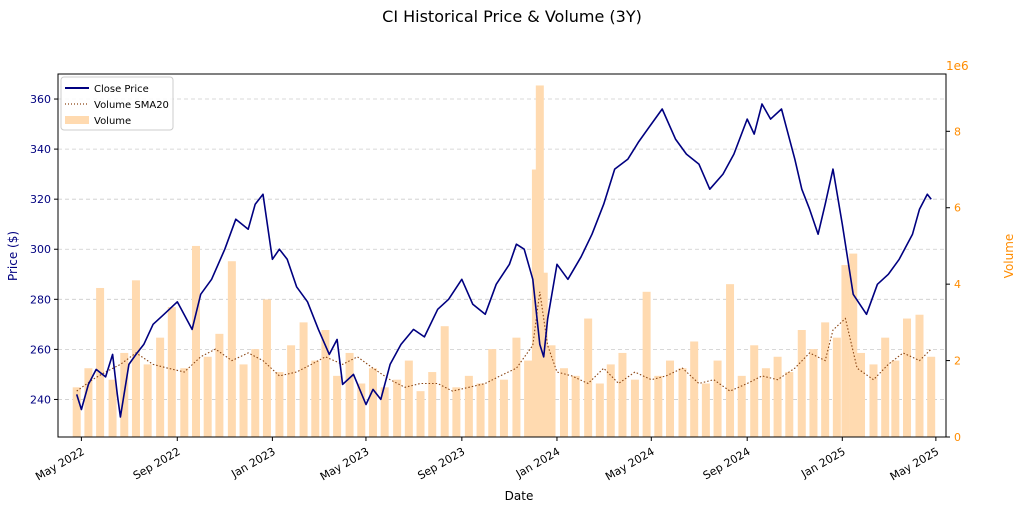 The image size is (1024, 515). I want to click on y2-tick-label: 4, so click(957, 284).